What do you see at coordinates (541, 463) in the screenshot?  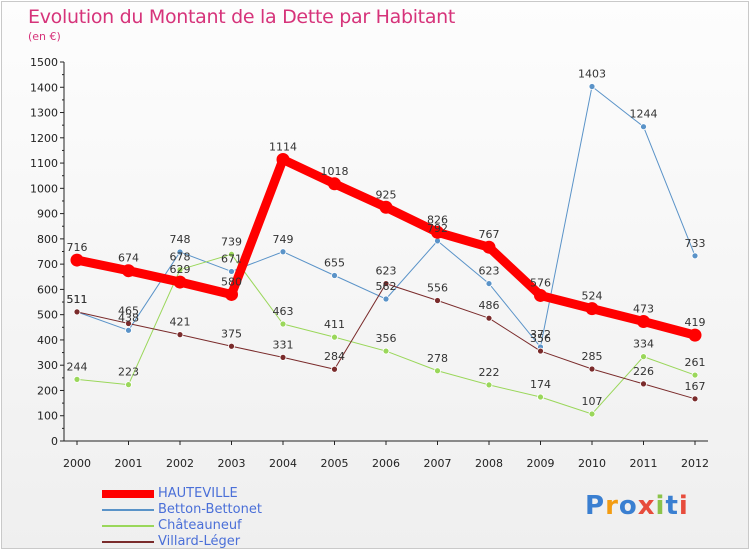 I see `x-tick-label: 2009` at bounding box center [541, 463].